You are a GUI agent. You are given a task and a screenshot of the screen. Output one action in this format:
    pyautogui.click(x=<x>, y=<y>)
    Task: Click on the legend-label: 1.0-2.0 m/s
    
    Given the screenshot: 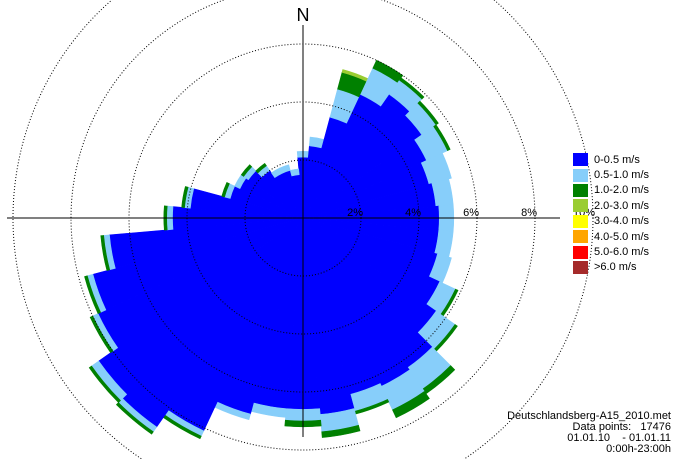 What is the action you would take?
    pyautogui.click(x=622, y=190)
    